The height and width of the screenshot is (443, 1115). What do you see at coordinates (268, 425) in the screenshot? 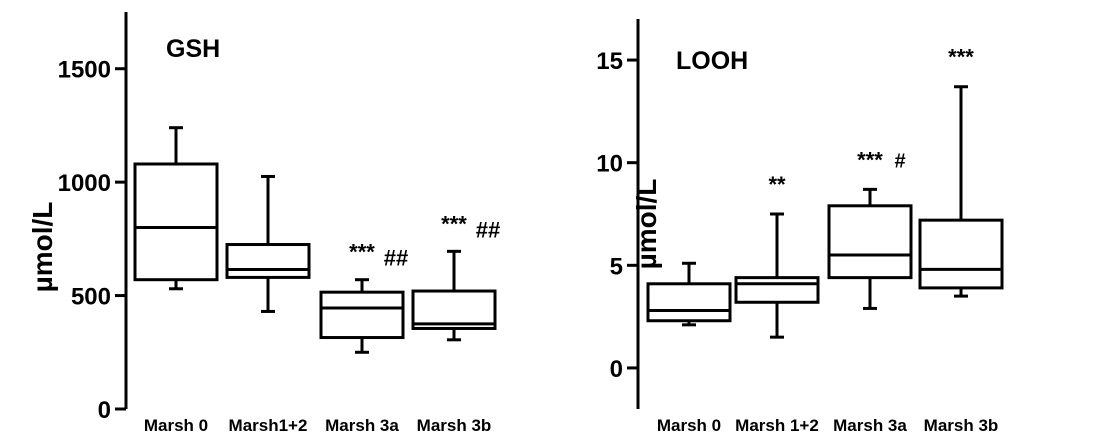
I see `x-category-label: Marsh1+2` at bounding box center [268, 425].